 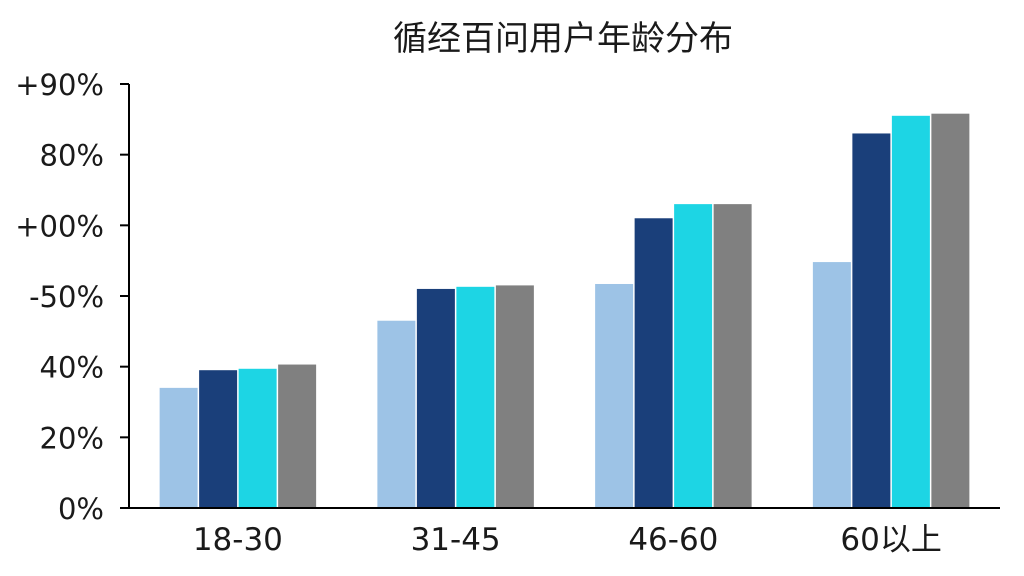 What do you see at coordinates (72, 438) in the screenshot?
I see `y-tick-label: 20%` at bounding box center [72, 438].